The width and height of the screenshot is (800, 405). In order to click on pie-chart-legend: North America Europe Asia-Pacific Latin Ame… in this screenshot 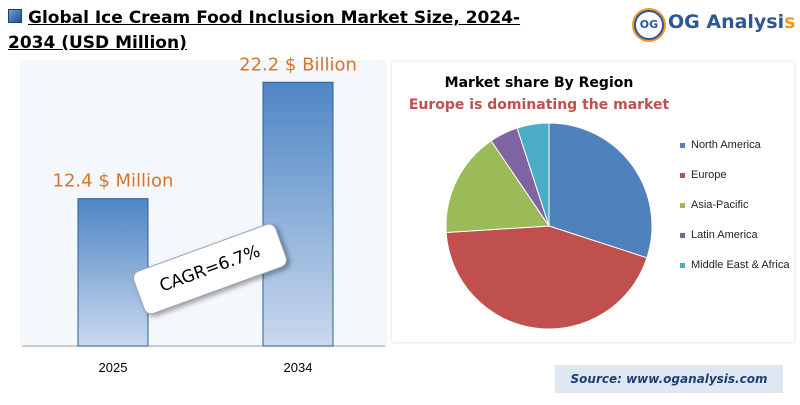, I will do `click(738, 213)`.